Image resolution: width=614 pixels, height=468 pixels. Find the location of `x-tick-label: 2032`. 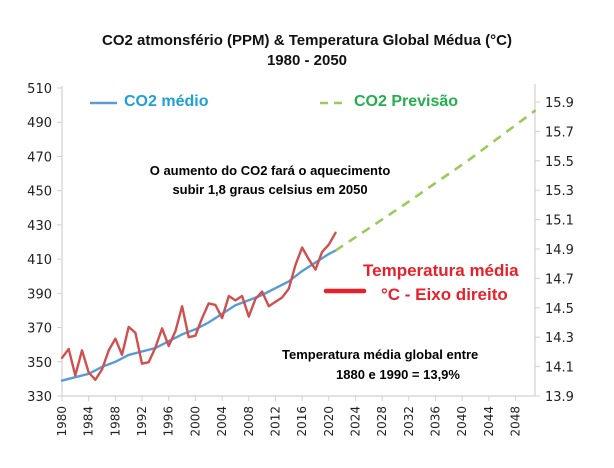

x-tick-label: 2032 is located at coordinates (409, 421).